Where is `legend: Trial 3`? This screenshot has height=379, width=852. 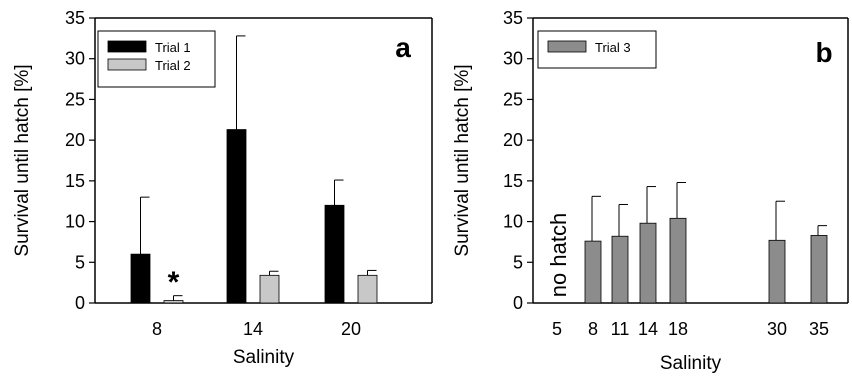 legend: Trial 3 is located at coordinates (597, 49).